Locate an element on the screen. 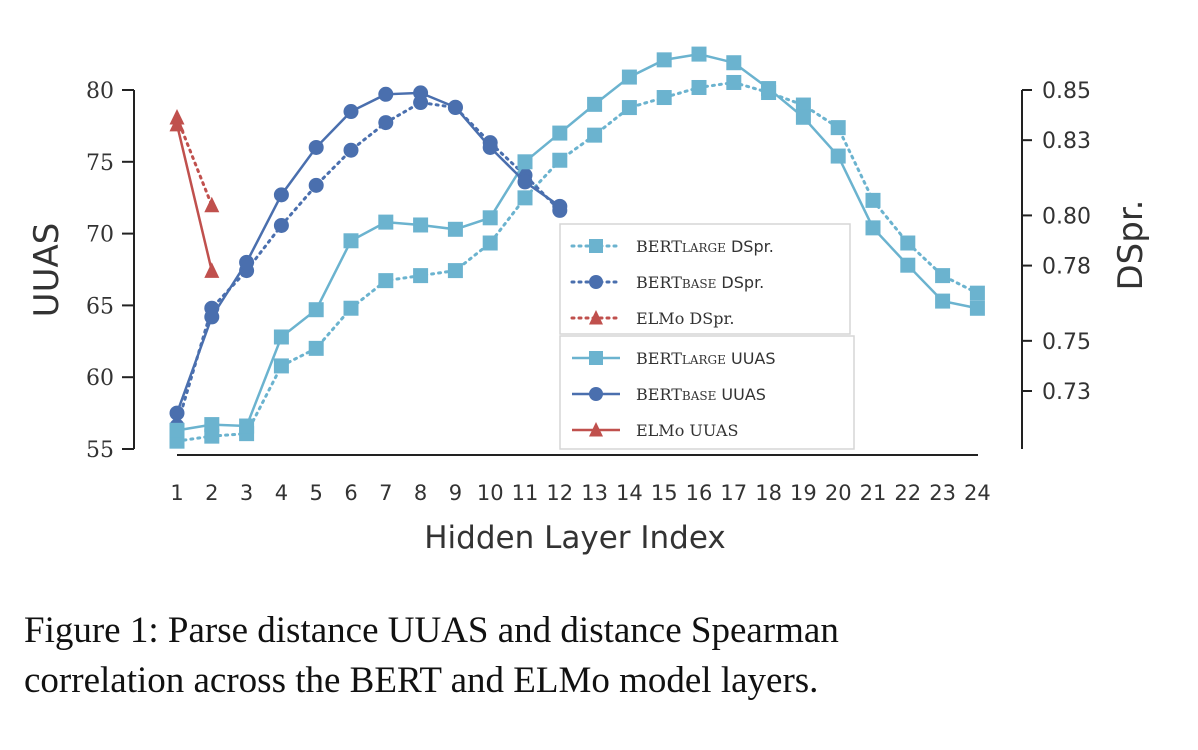 This screenshot has height=750, width=1198. legend-label: ELMo DSpr. is located at coordinates (685, 318).